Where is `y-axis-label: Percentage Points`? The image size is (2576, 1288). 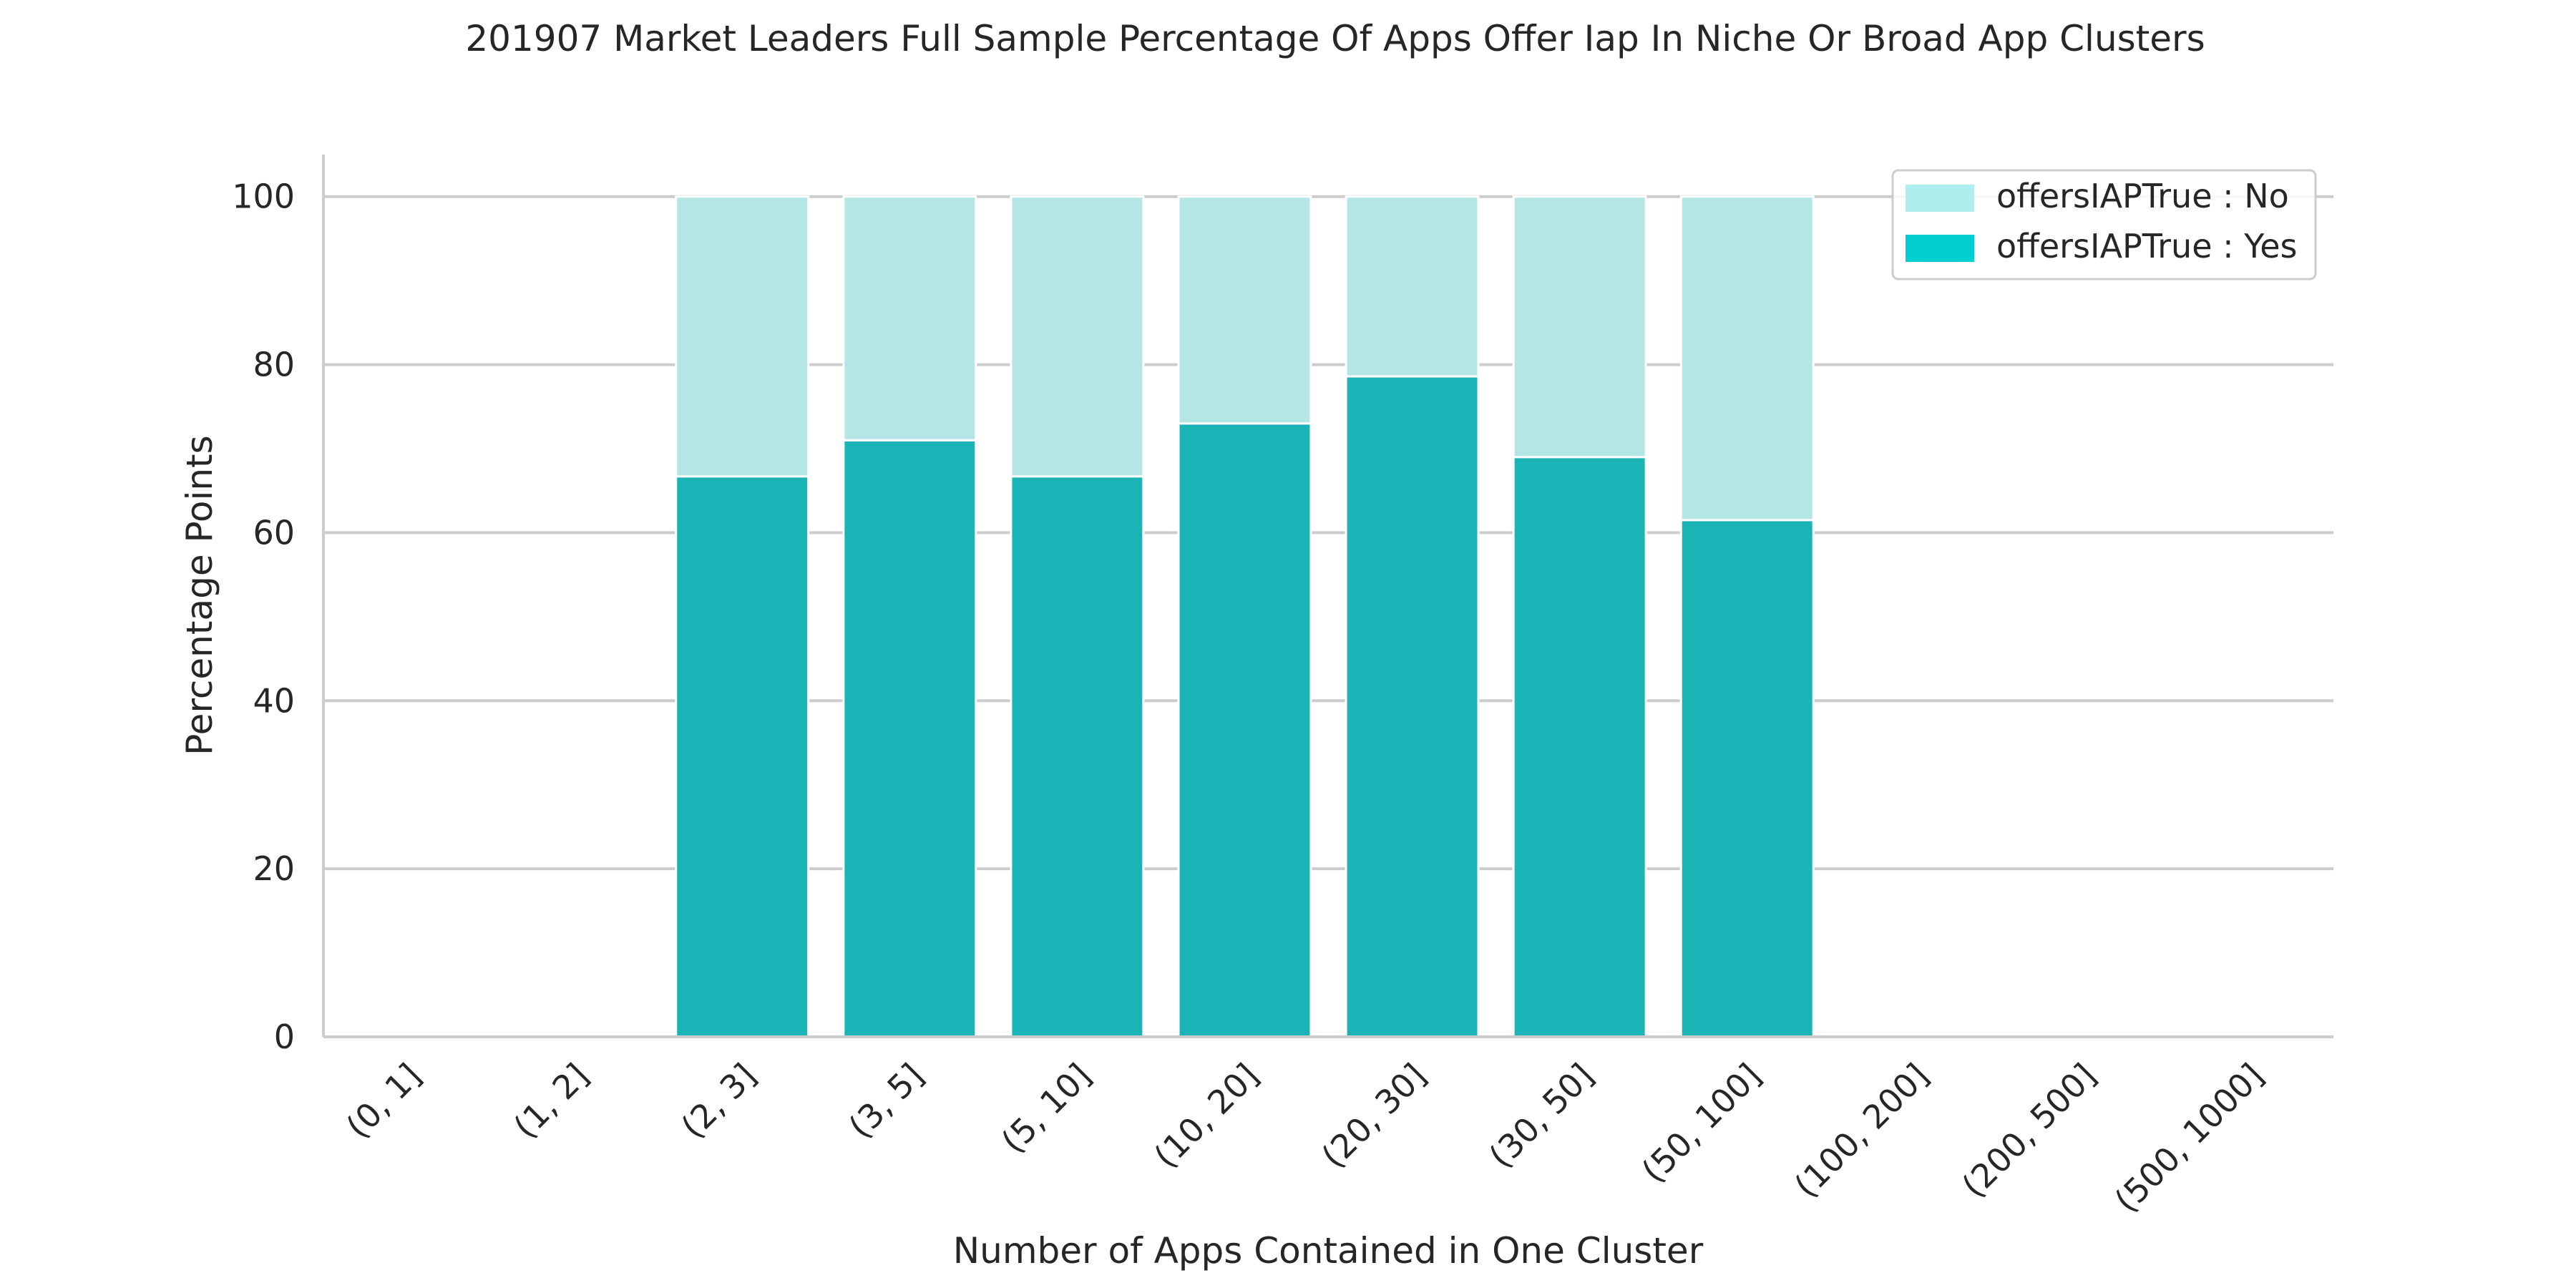
y-axis-label: Percentage Points is located at coordinates (199, 595).